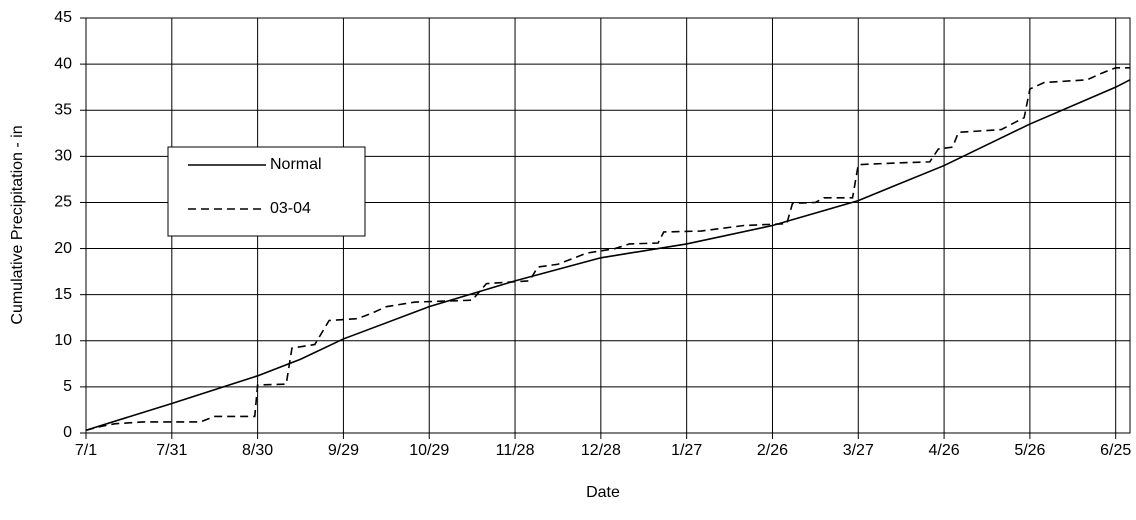 The image size is (1136, 520). I want to click on x-tick-label: 7/31, so click(171, 450).